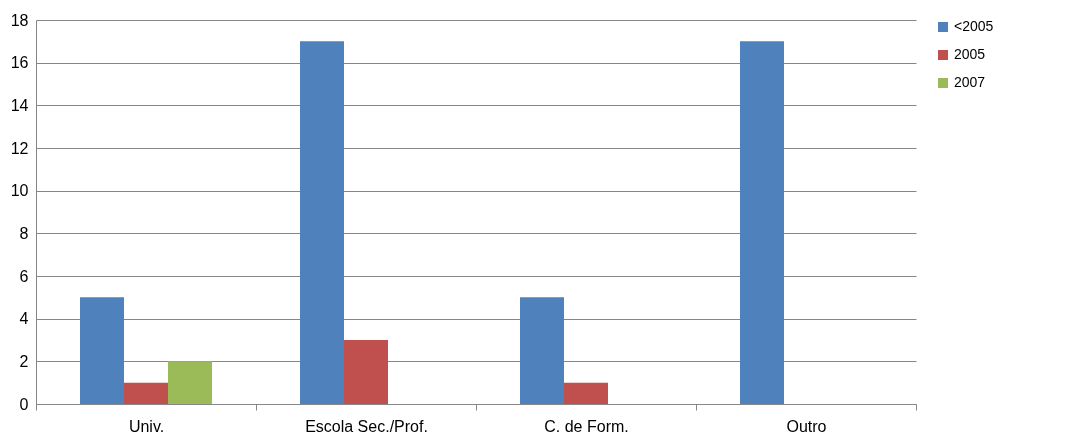 Image resolution: width=1066 pixels, height=448 pixels. What do you see at coordinates (146, 426) in the screenshot?
I see `x-tick-label: Univ.` at bounding box center [146, 426].